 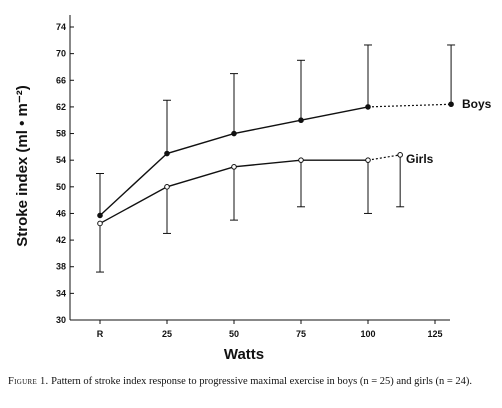 I want to click on x-axis-title: Watts, so click(x=244, y=354).